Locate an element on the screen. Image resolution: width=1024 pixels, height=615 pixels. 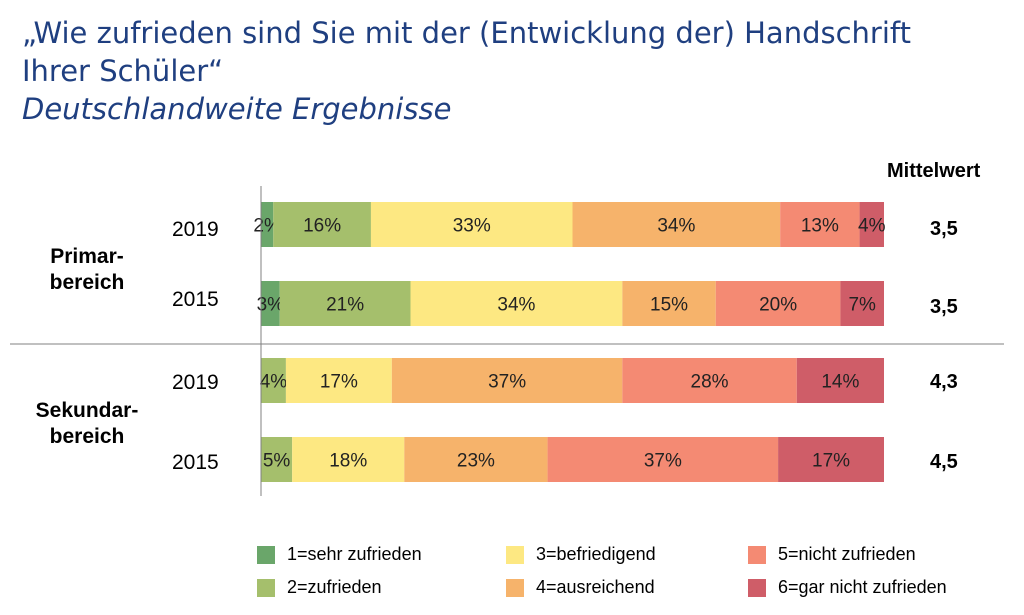
legend-label-level-5: 5=nicht zufrieden is located at coordinates (847, 554).